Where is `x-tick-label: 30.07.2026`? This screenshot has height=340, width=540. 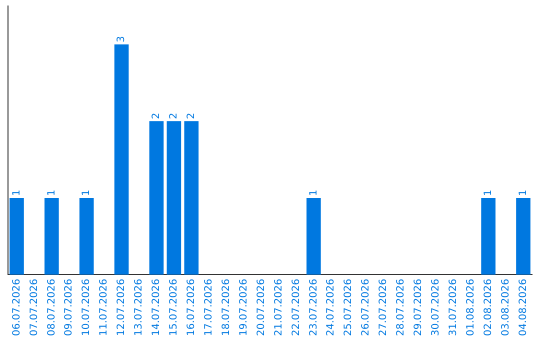 x-tick-label: 30.07.2026 is located at coordinates (436, 307).